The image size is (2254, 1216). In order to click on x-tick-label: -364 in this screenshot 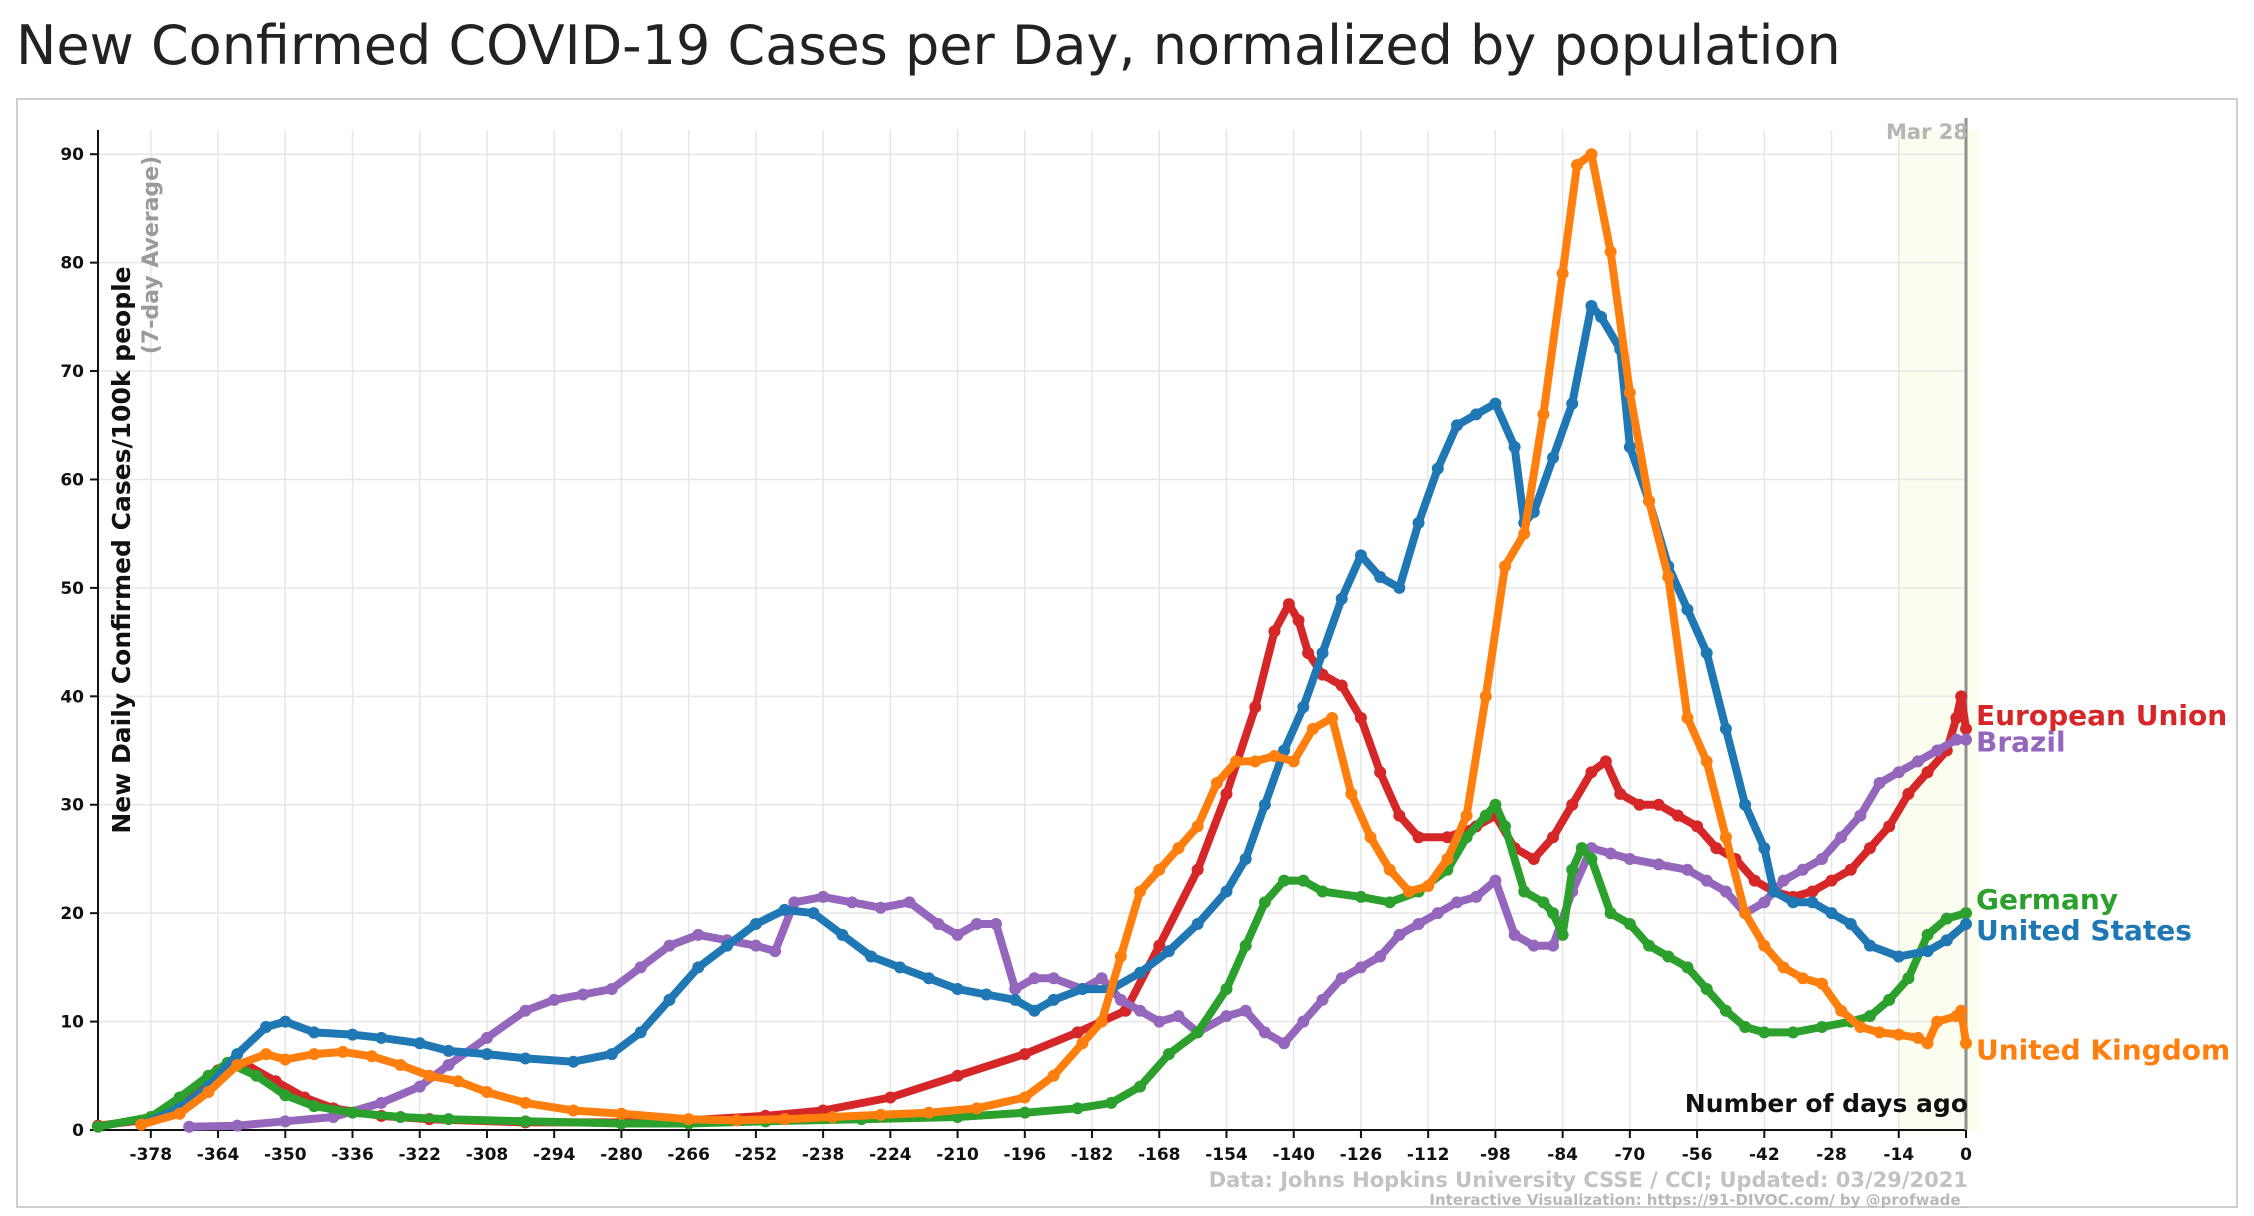, I will do `click(218, 1155)`.